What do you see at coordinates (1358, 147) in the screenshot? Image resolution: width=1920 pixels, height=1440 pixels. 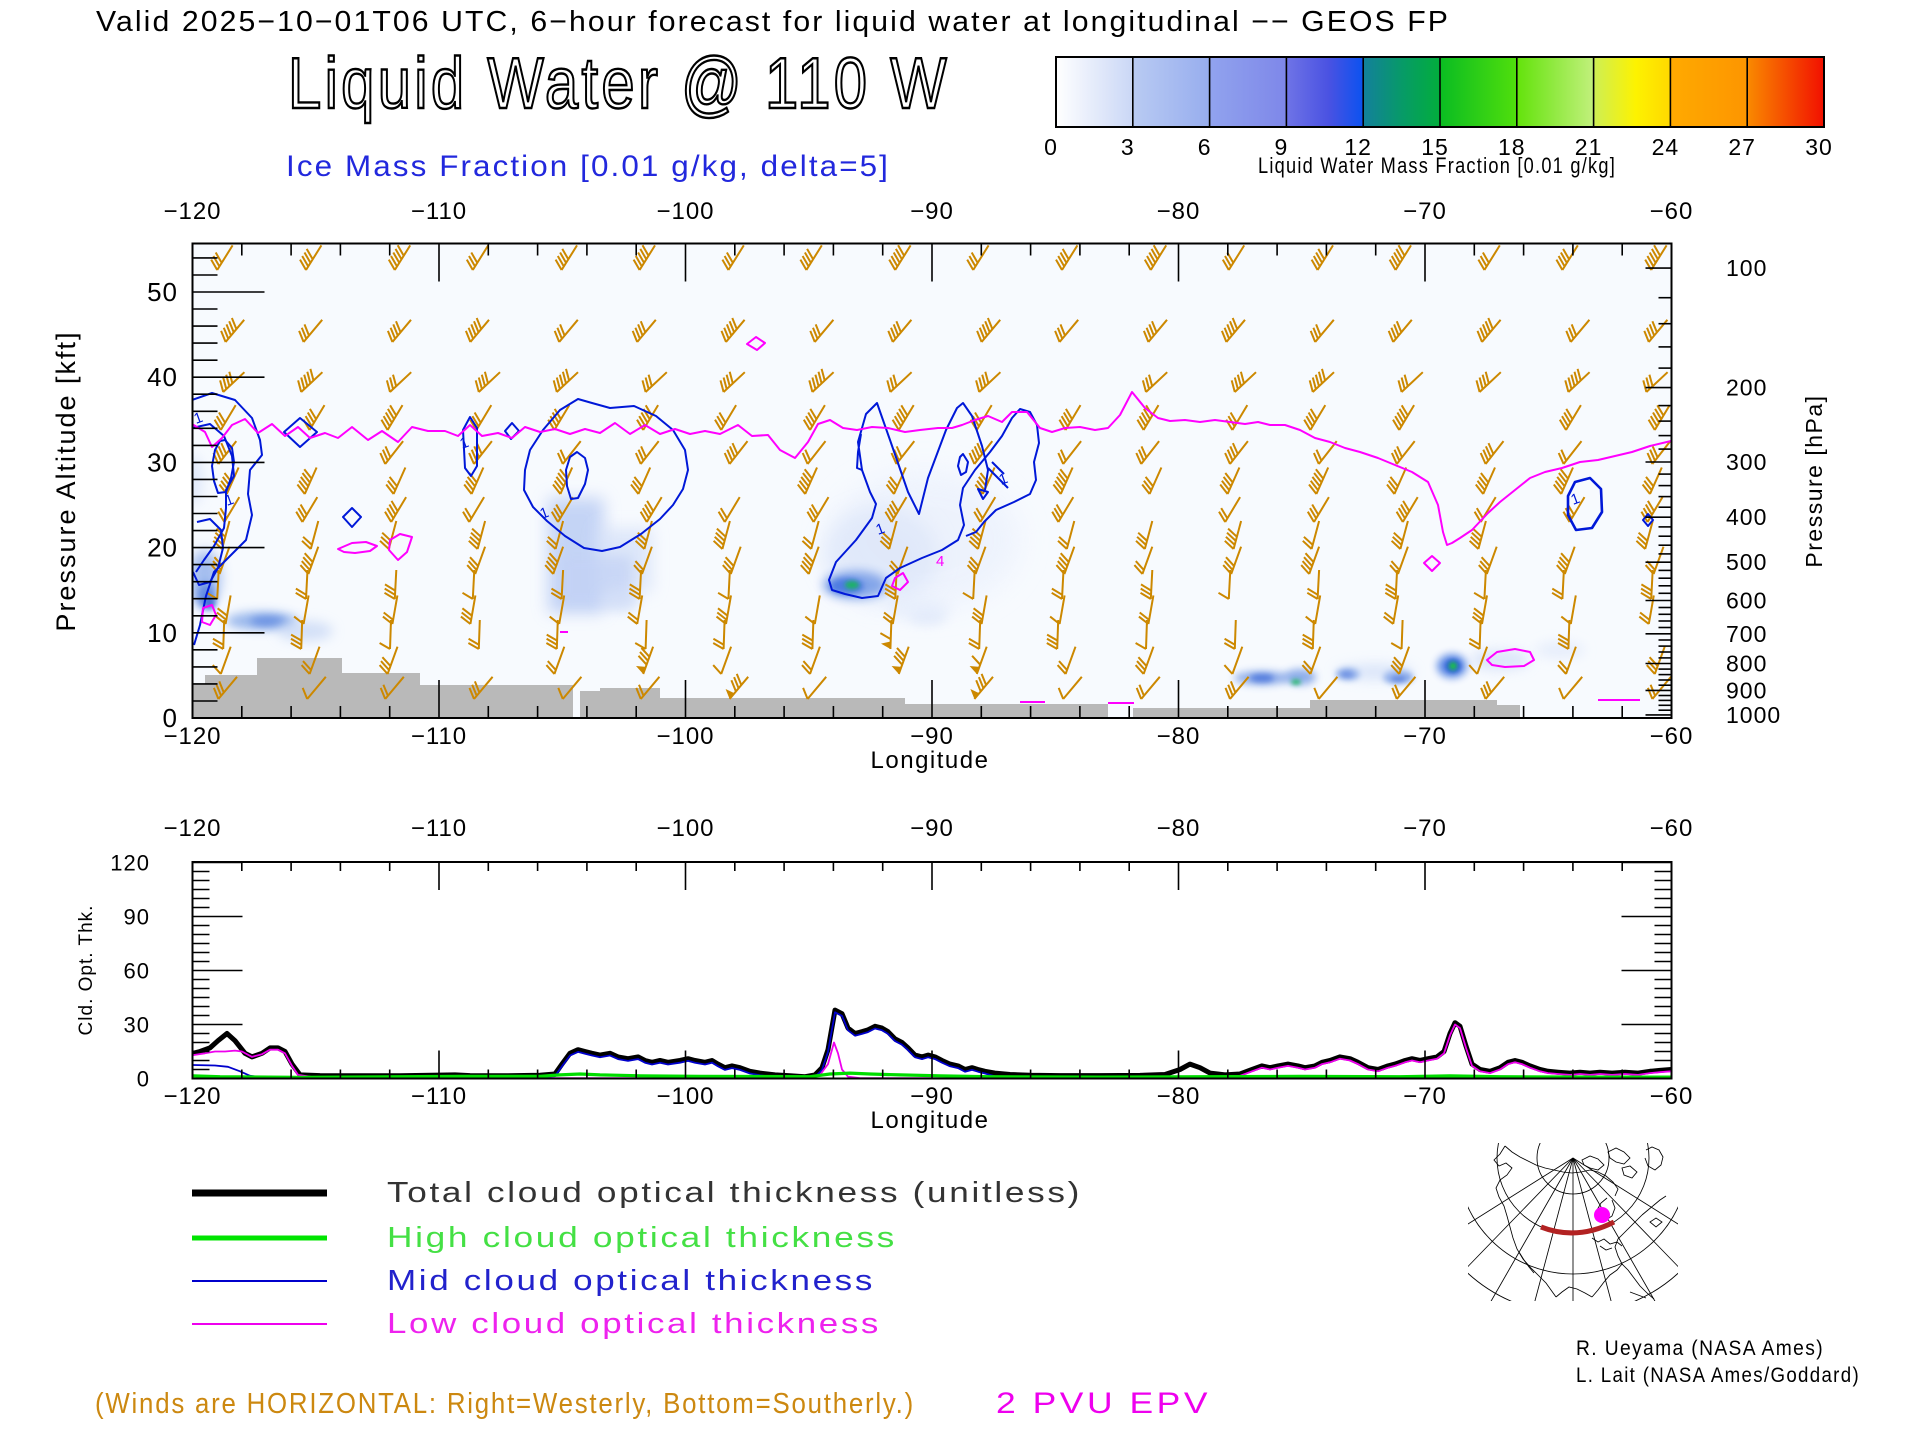 I see `svg-text: 12` at bounding box center [1358, 147].